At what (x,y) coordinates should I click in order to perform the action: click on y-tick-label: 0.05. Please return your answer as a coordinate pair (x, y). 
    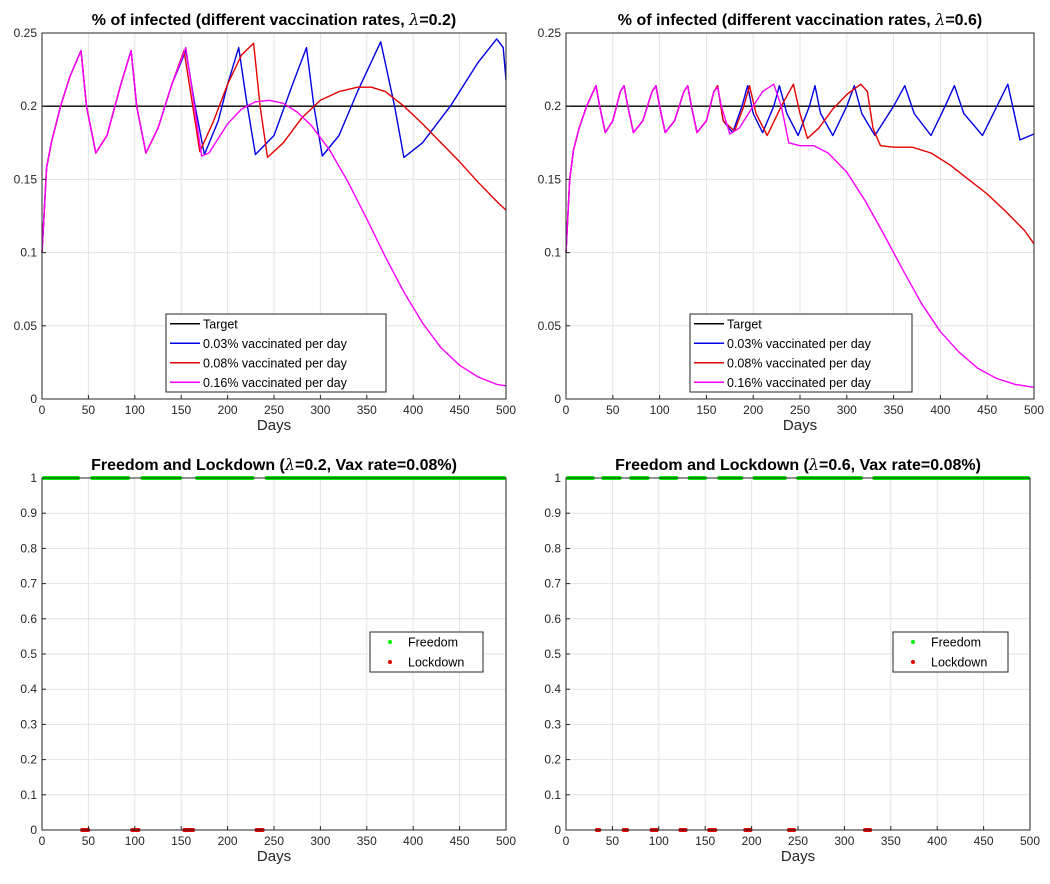
    Looking at the image, I should click on (550, 326).